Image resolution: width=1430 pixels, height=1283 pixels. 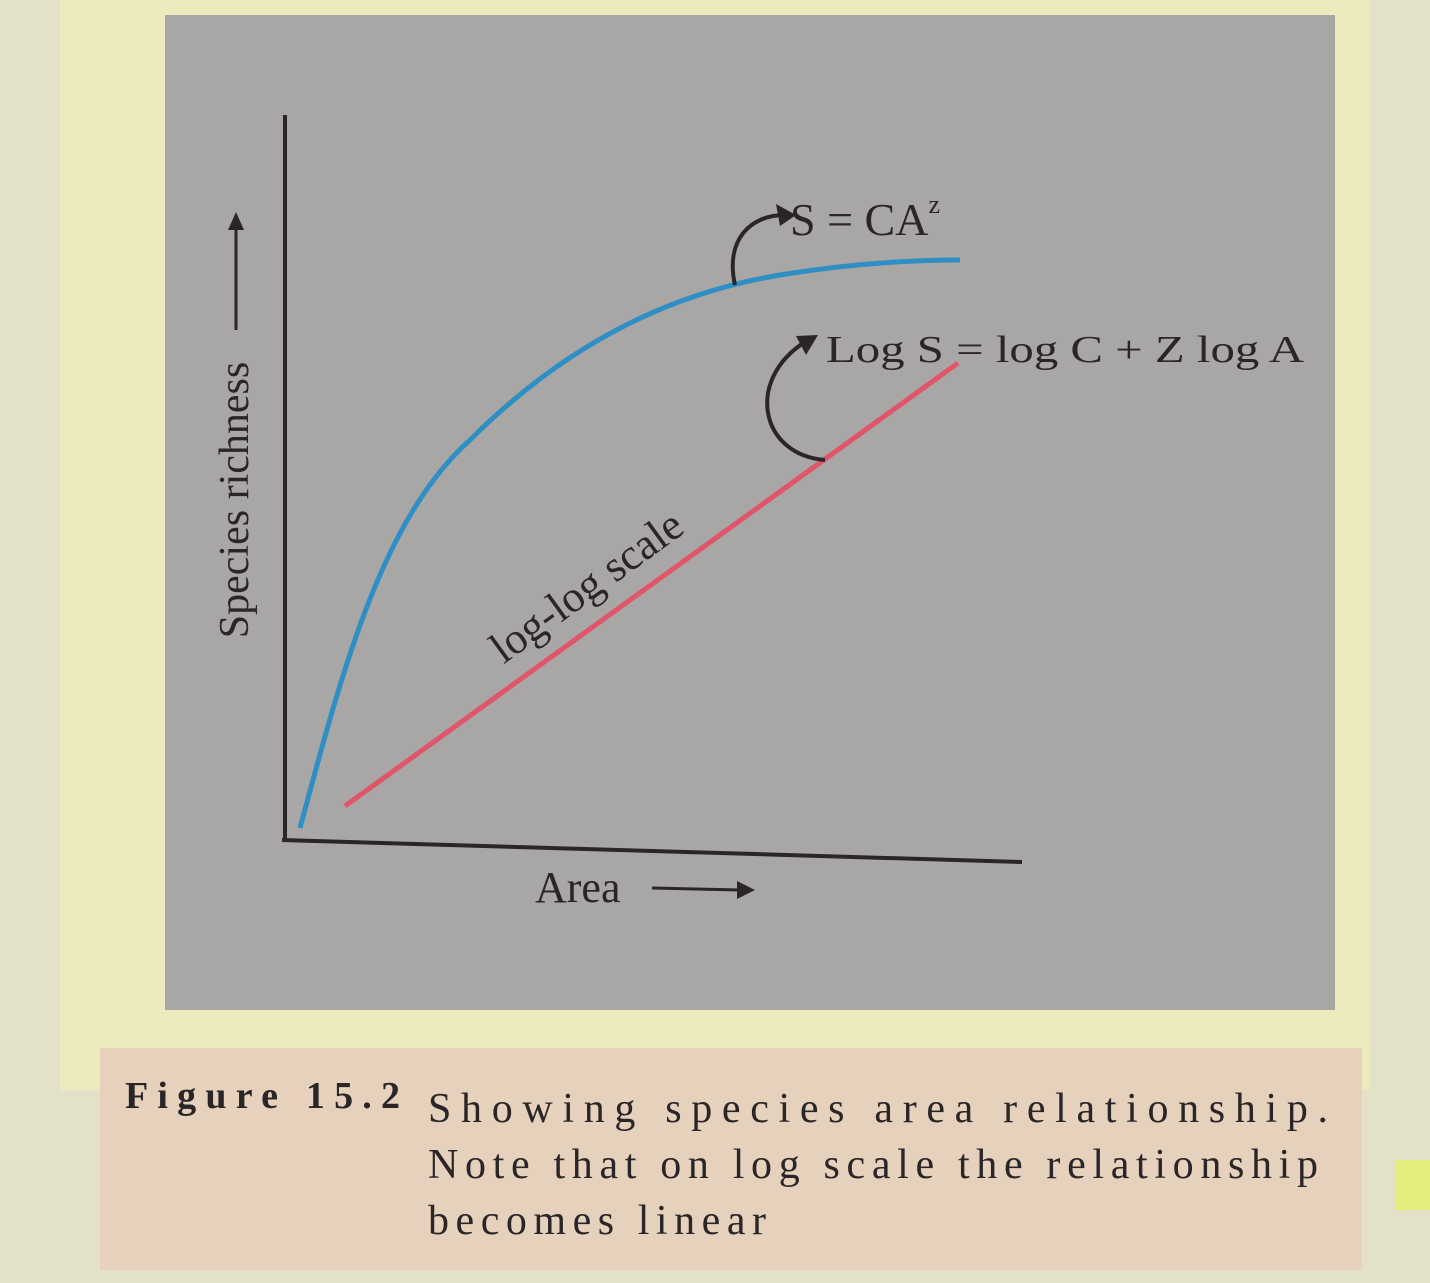 I want to click on power-law-label: S = CAz, so click(x=865, y=217).